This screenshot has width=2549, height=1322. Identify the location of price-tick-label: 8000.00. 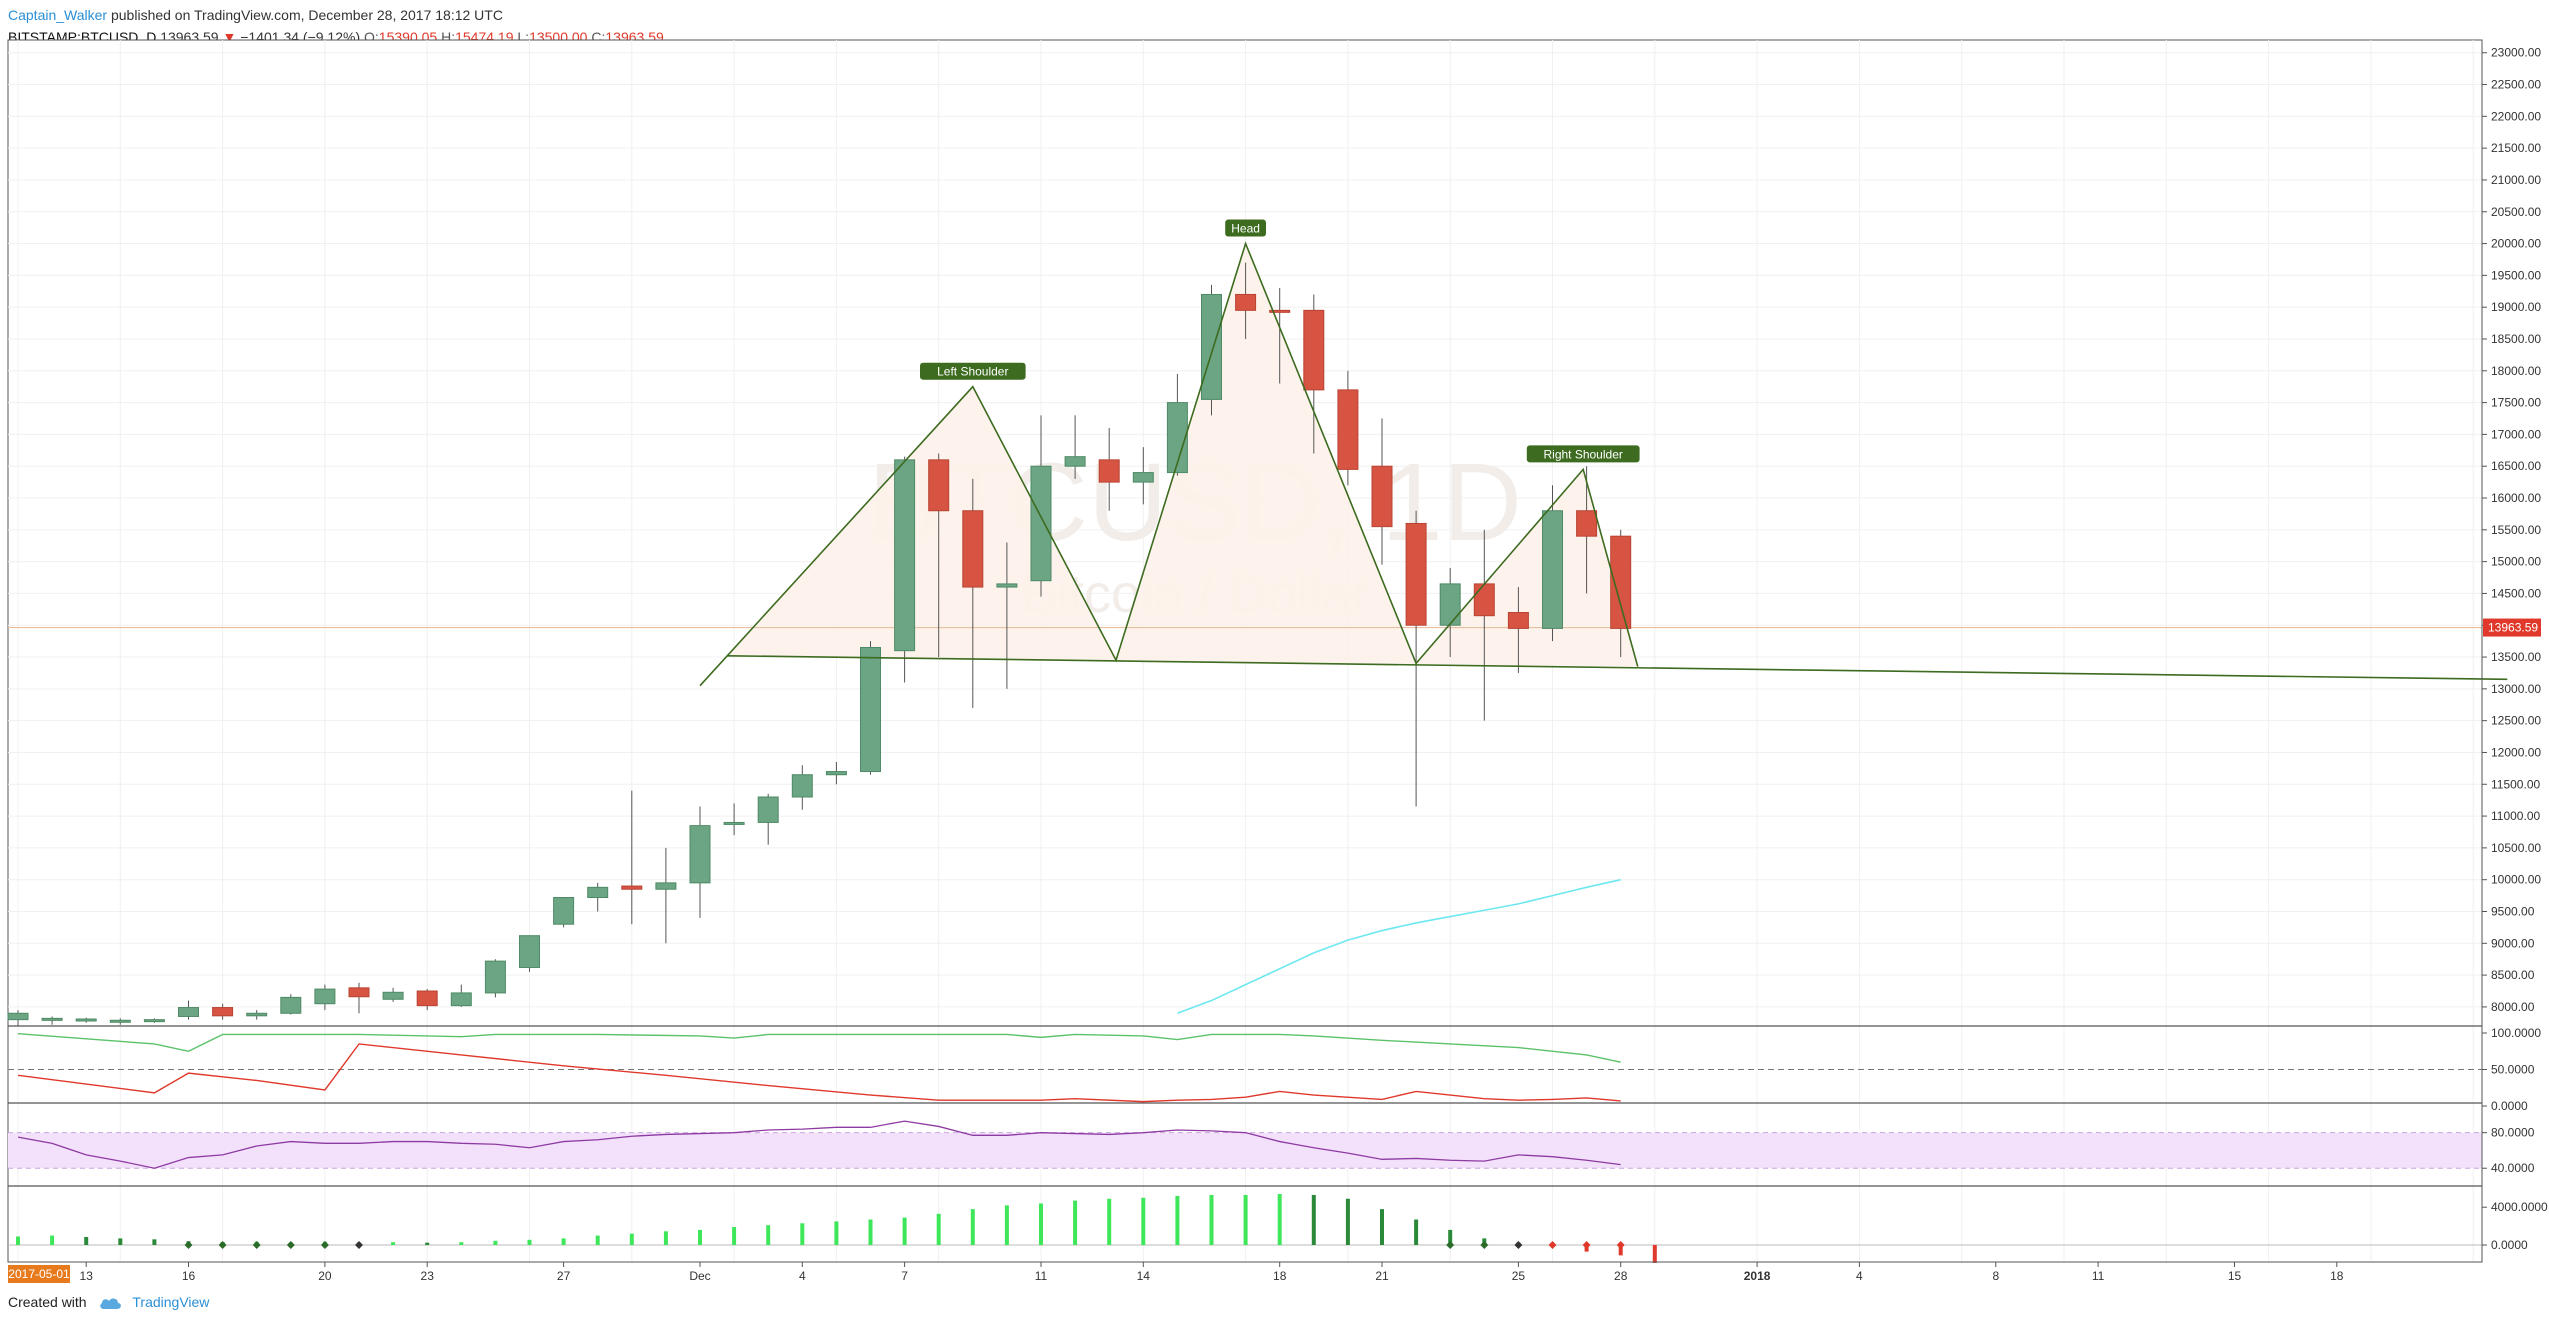
(2513, 1007).